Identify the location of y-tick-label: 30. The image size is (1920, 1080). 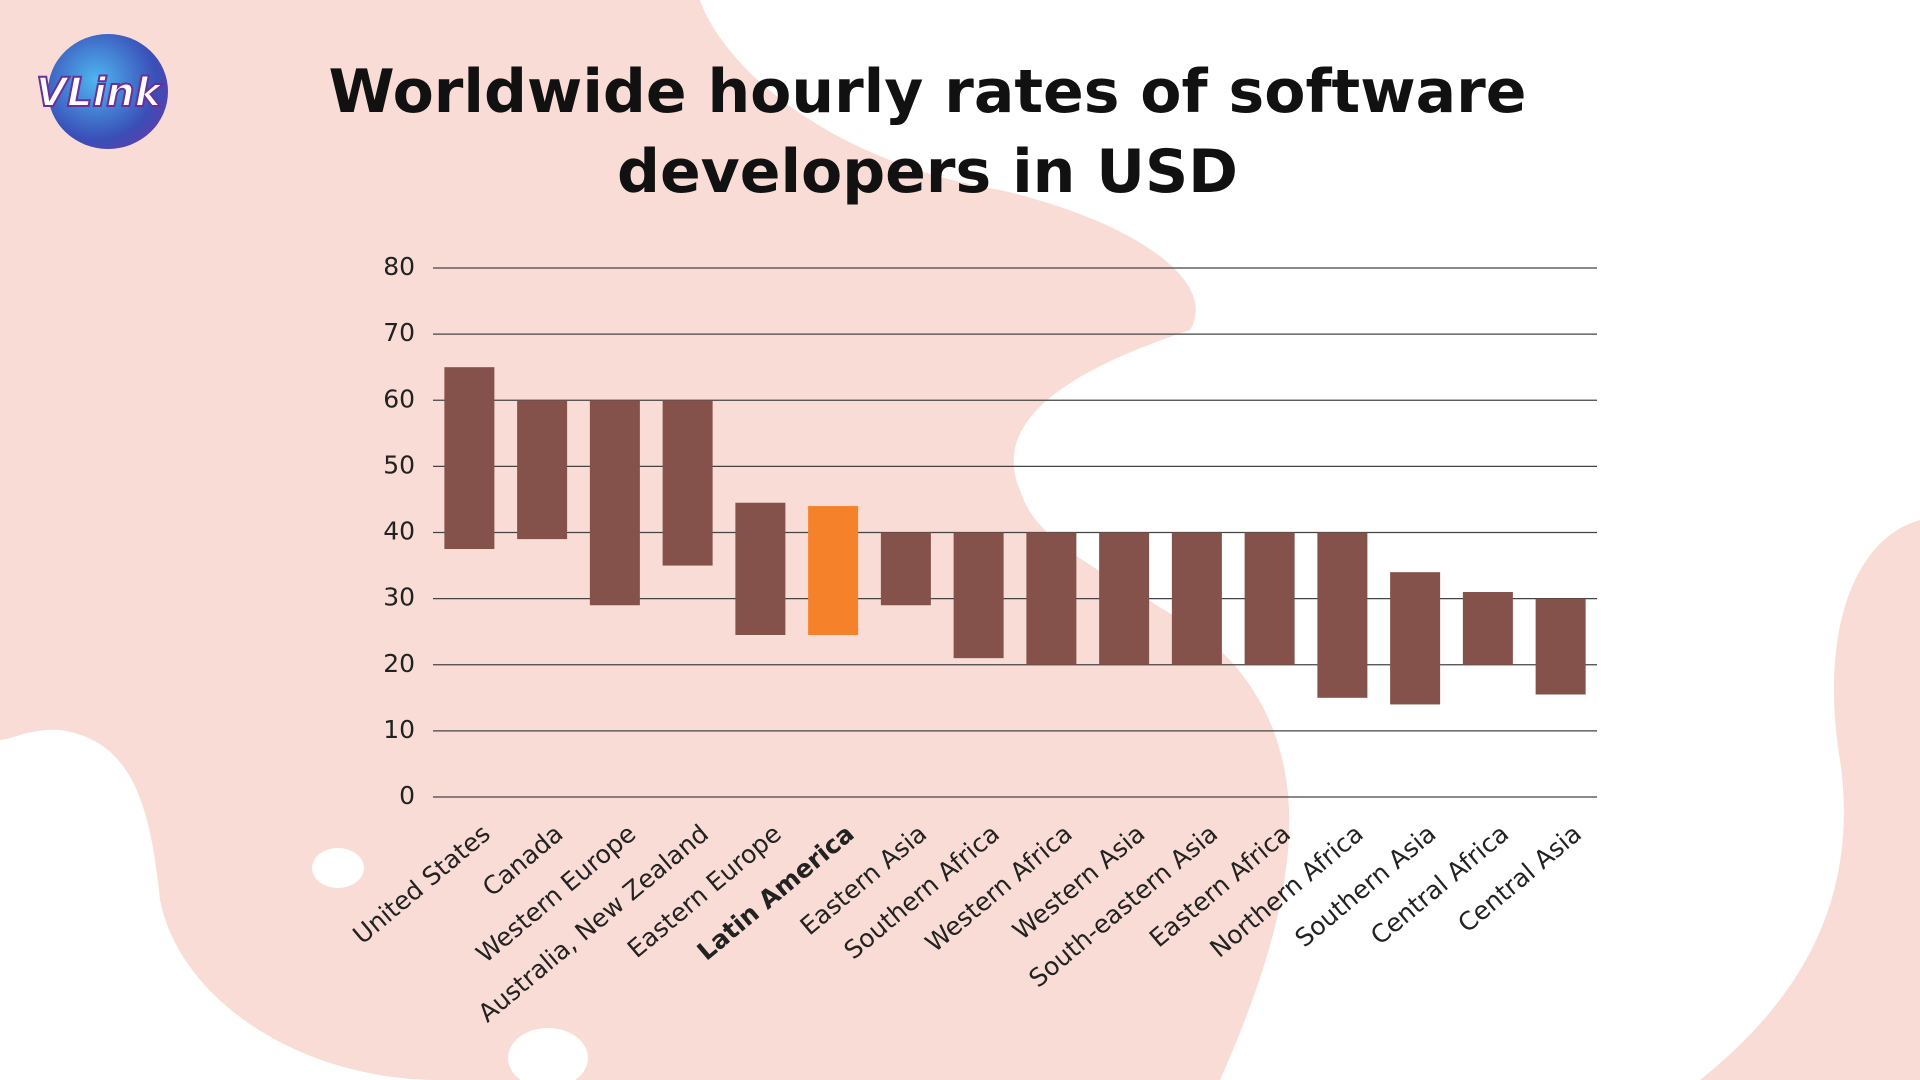
(399, 597).